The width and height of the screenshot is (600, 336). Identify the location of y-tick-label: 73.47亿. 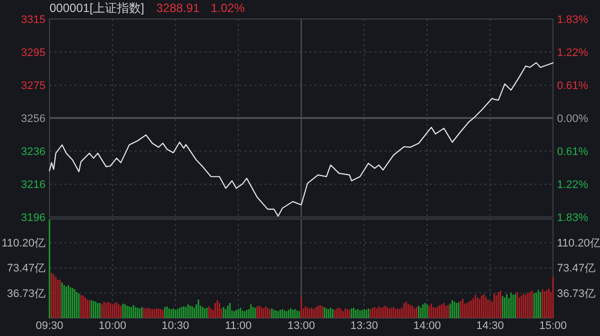
(26, 268).